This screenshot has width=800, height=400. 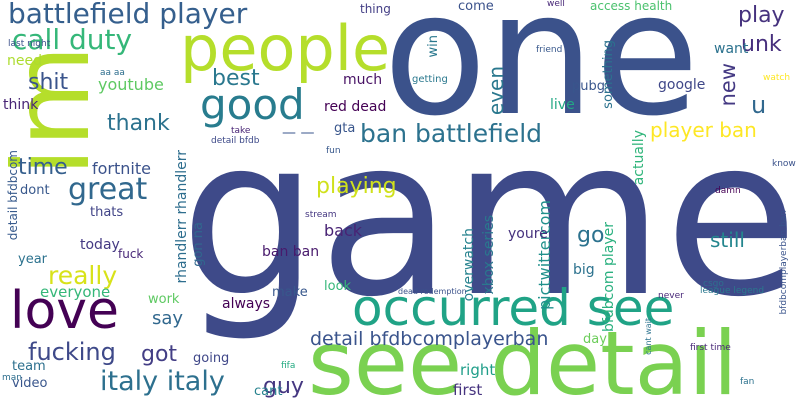 I want to click on cloud-word: today, so click(x=100, y=245).